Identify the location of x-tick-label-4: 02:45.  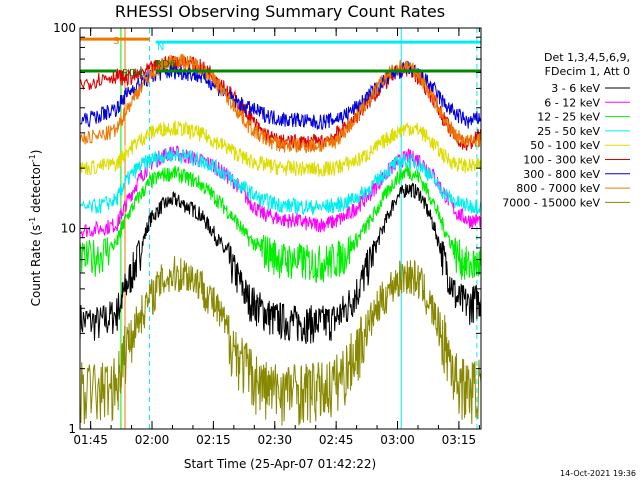
(336, 440).